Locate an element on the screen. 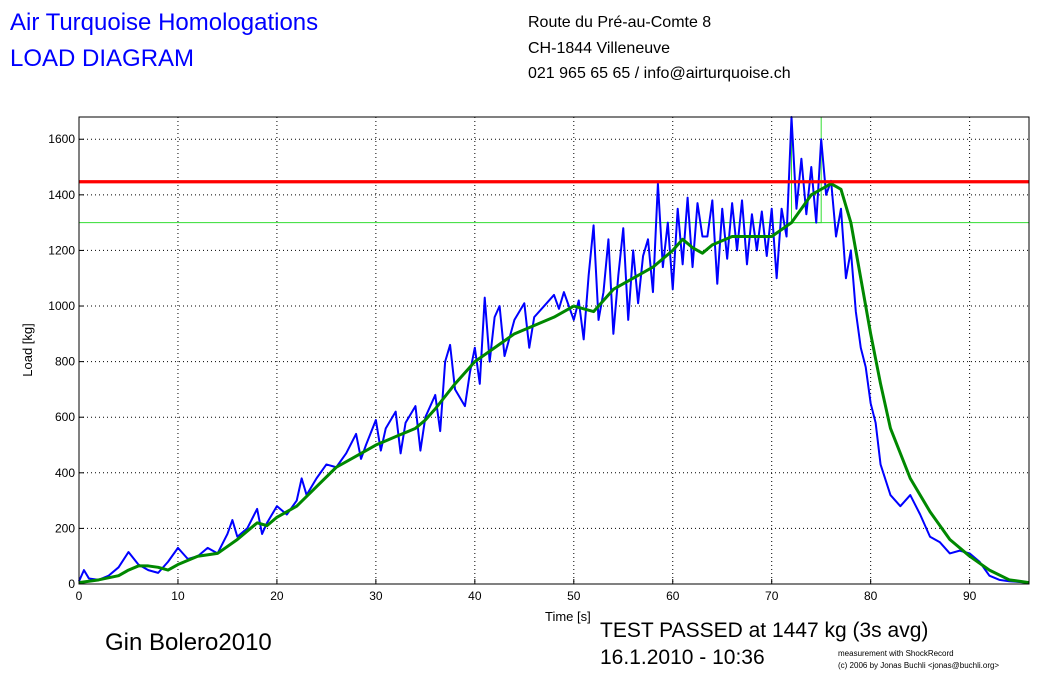 The image size is (1055, 679). x-tick-label: 10 is located at coordinates (178, 596).